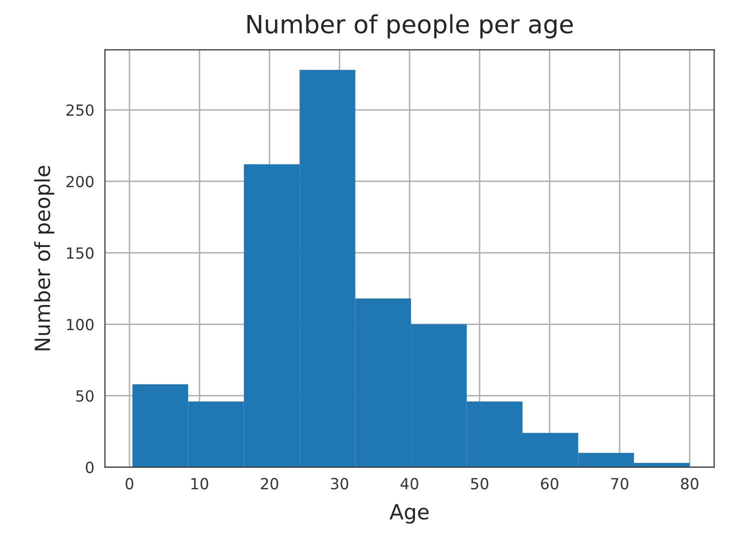  Describe the element at coordinates (80, 324) in the screenshot. I see `y-tick-label: 100` at that location.